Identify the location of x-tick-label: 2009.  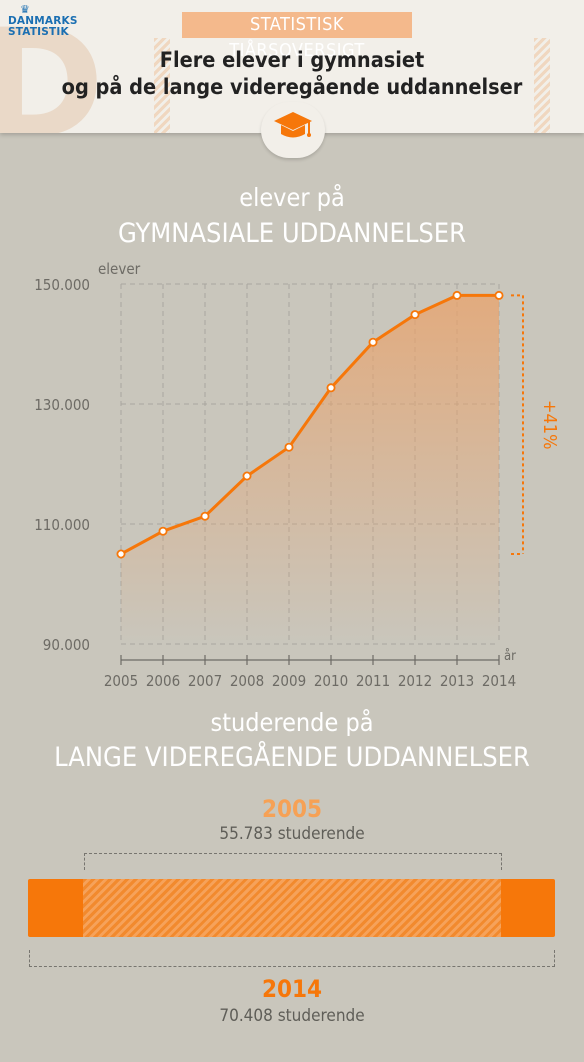
(289, 681).